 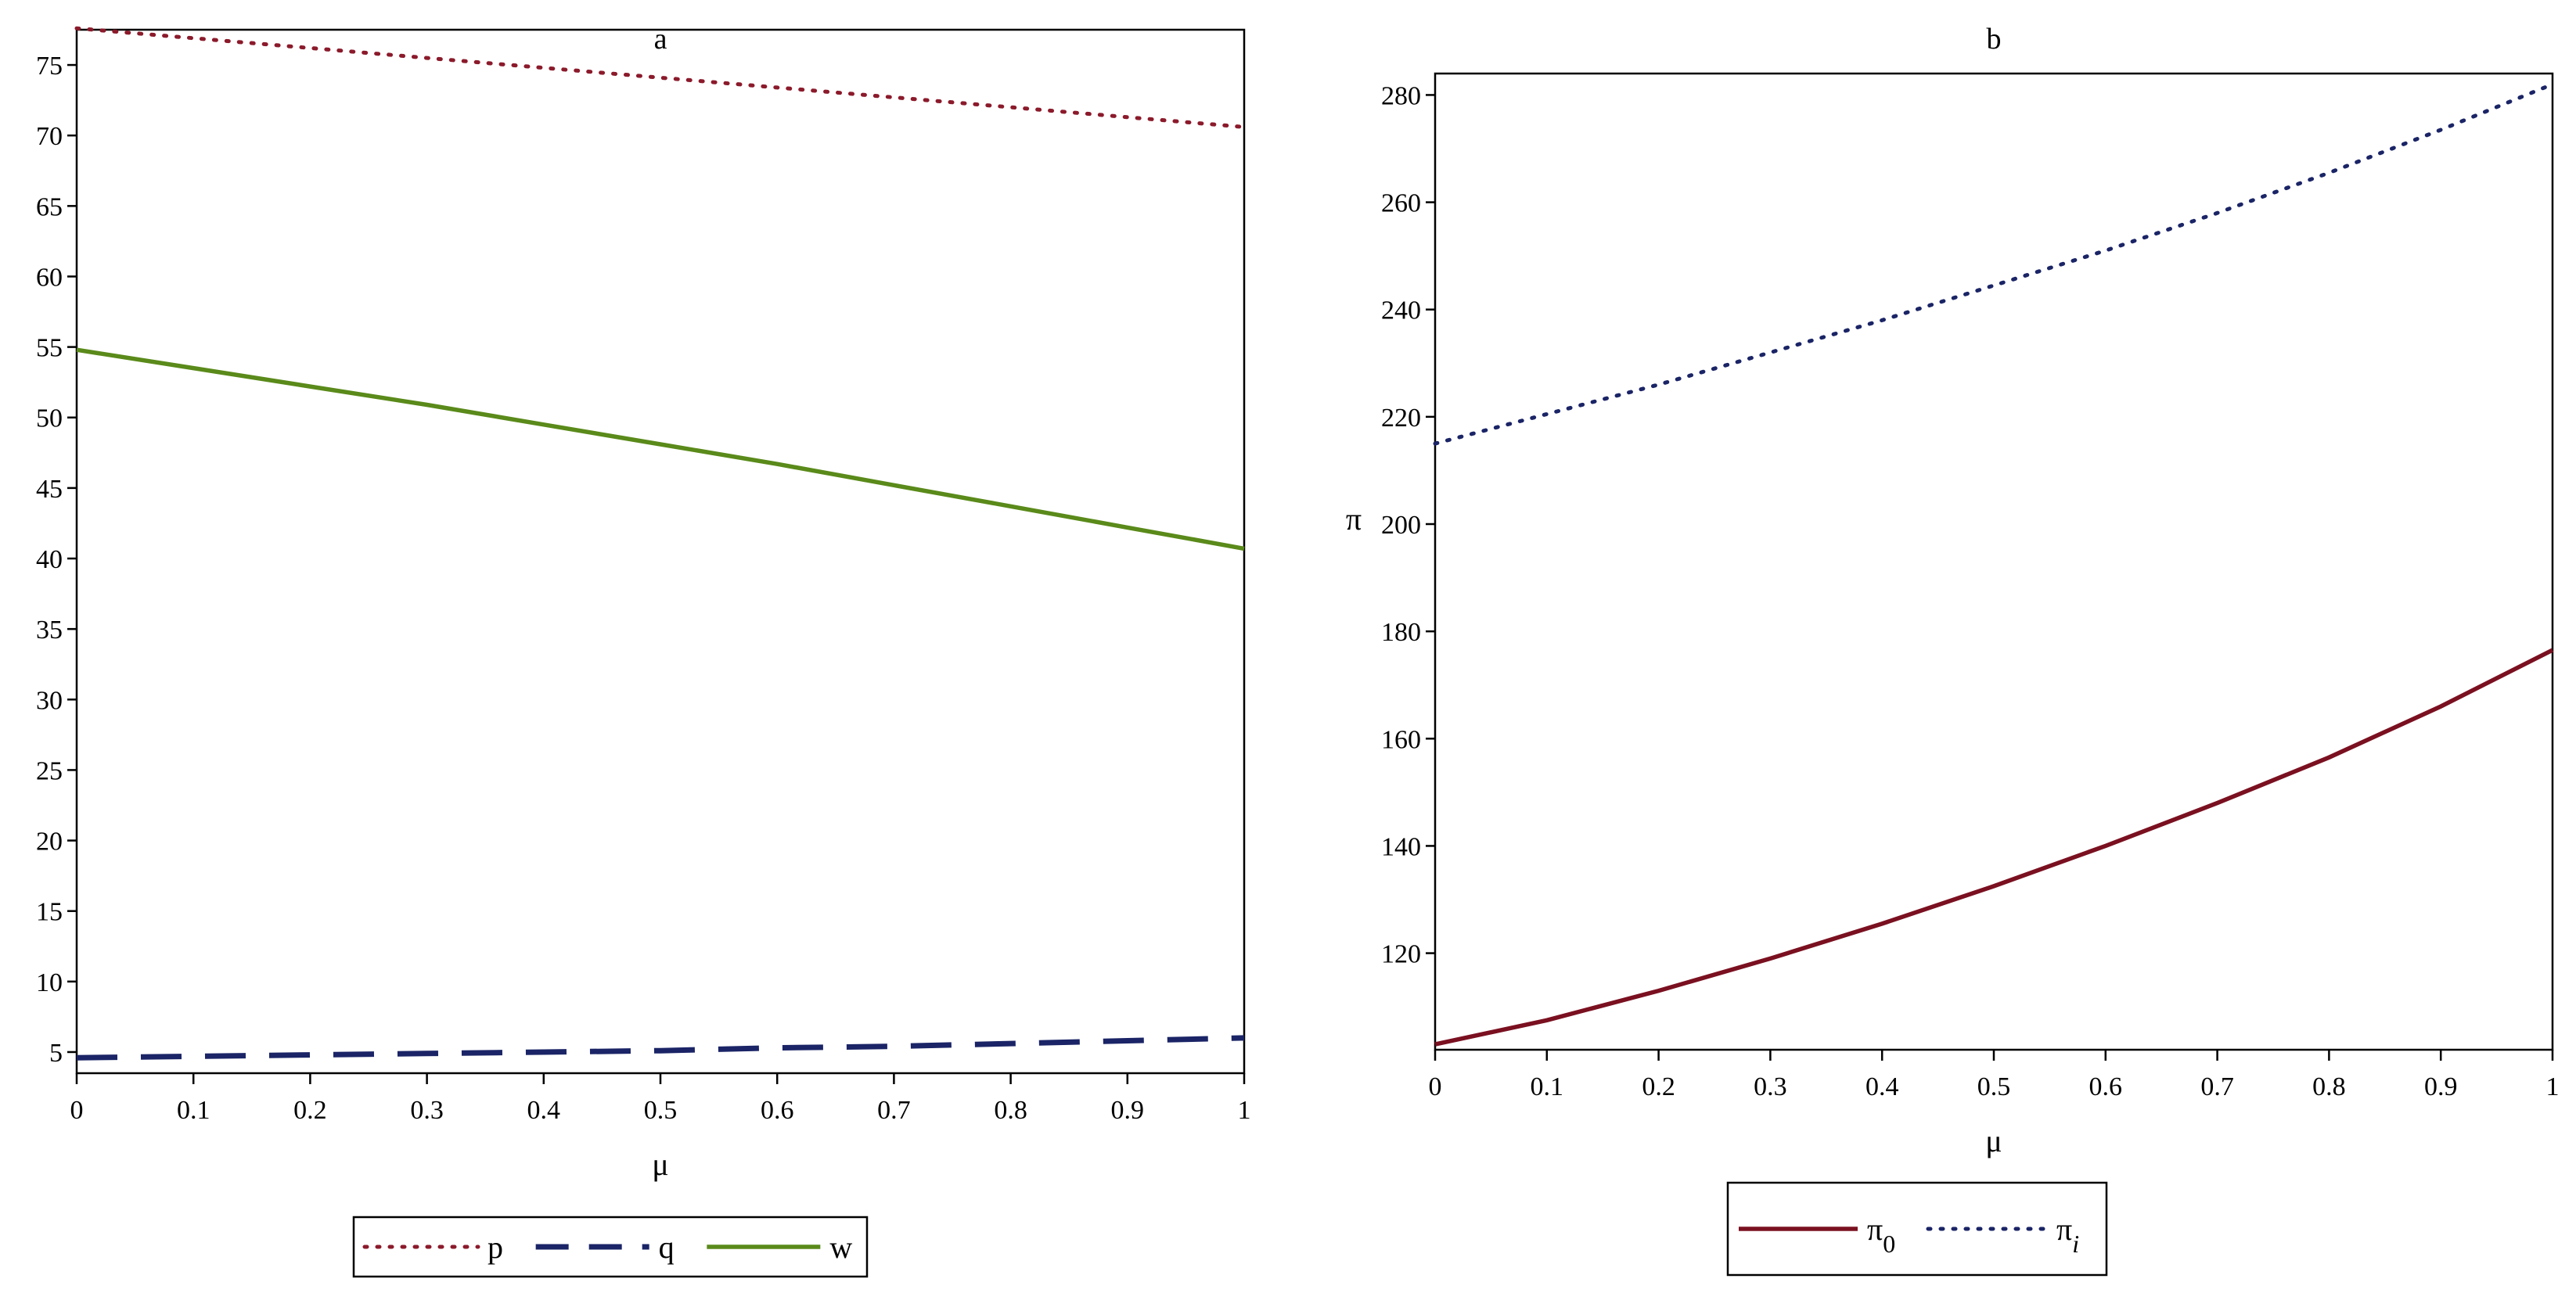 I want to click on y-tick-label: 5, so click(x=56, y=1053).